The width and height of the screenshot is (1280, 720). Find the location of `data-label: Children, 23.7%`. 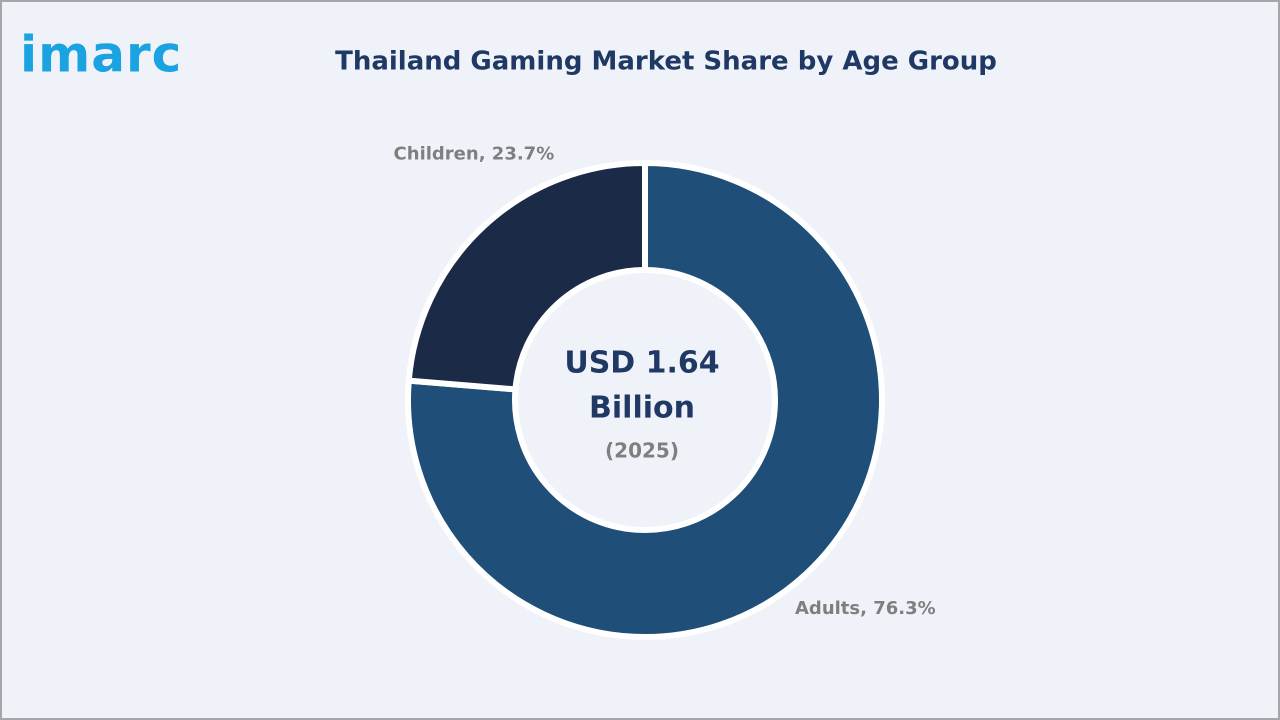

data-label: Children, 23.7% is located at coordinates (474, 154).